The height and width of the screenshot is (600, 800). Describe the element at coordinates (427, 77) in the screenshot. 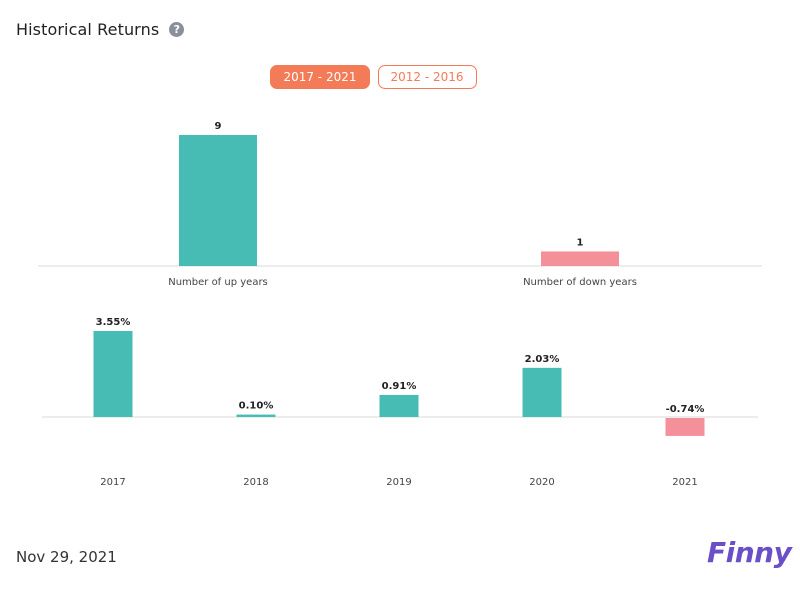

I see `tab-2012-2016: 2012 - 2016` at that location.